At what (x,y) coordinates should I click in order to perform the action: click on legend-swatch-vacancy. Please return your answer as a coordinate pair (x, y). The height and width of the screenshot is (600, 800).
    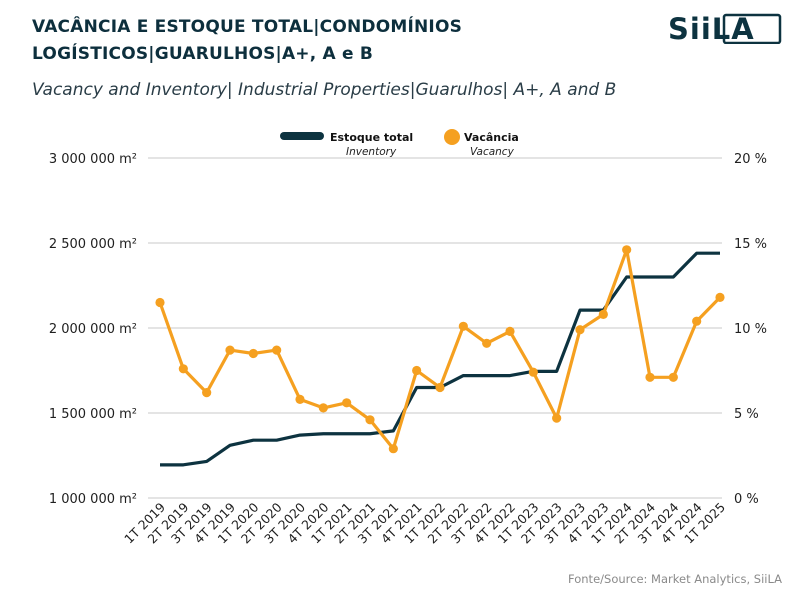
    Looking at the image, I should click on (452, 137).